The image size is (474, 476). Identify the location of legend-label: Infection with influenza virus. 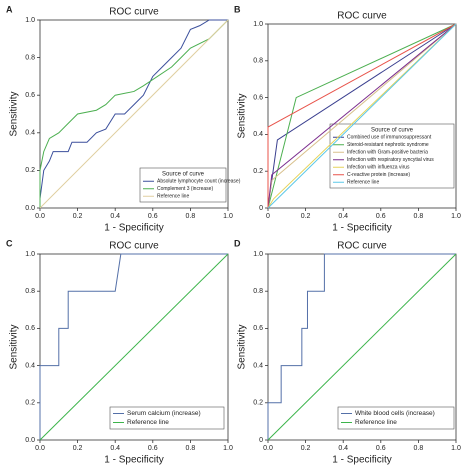
(378, 168).